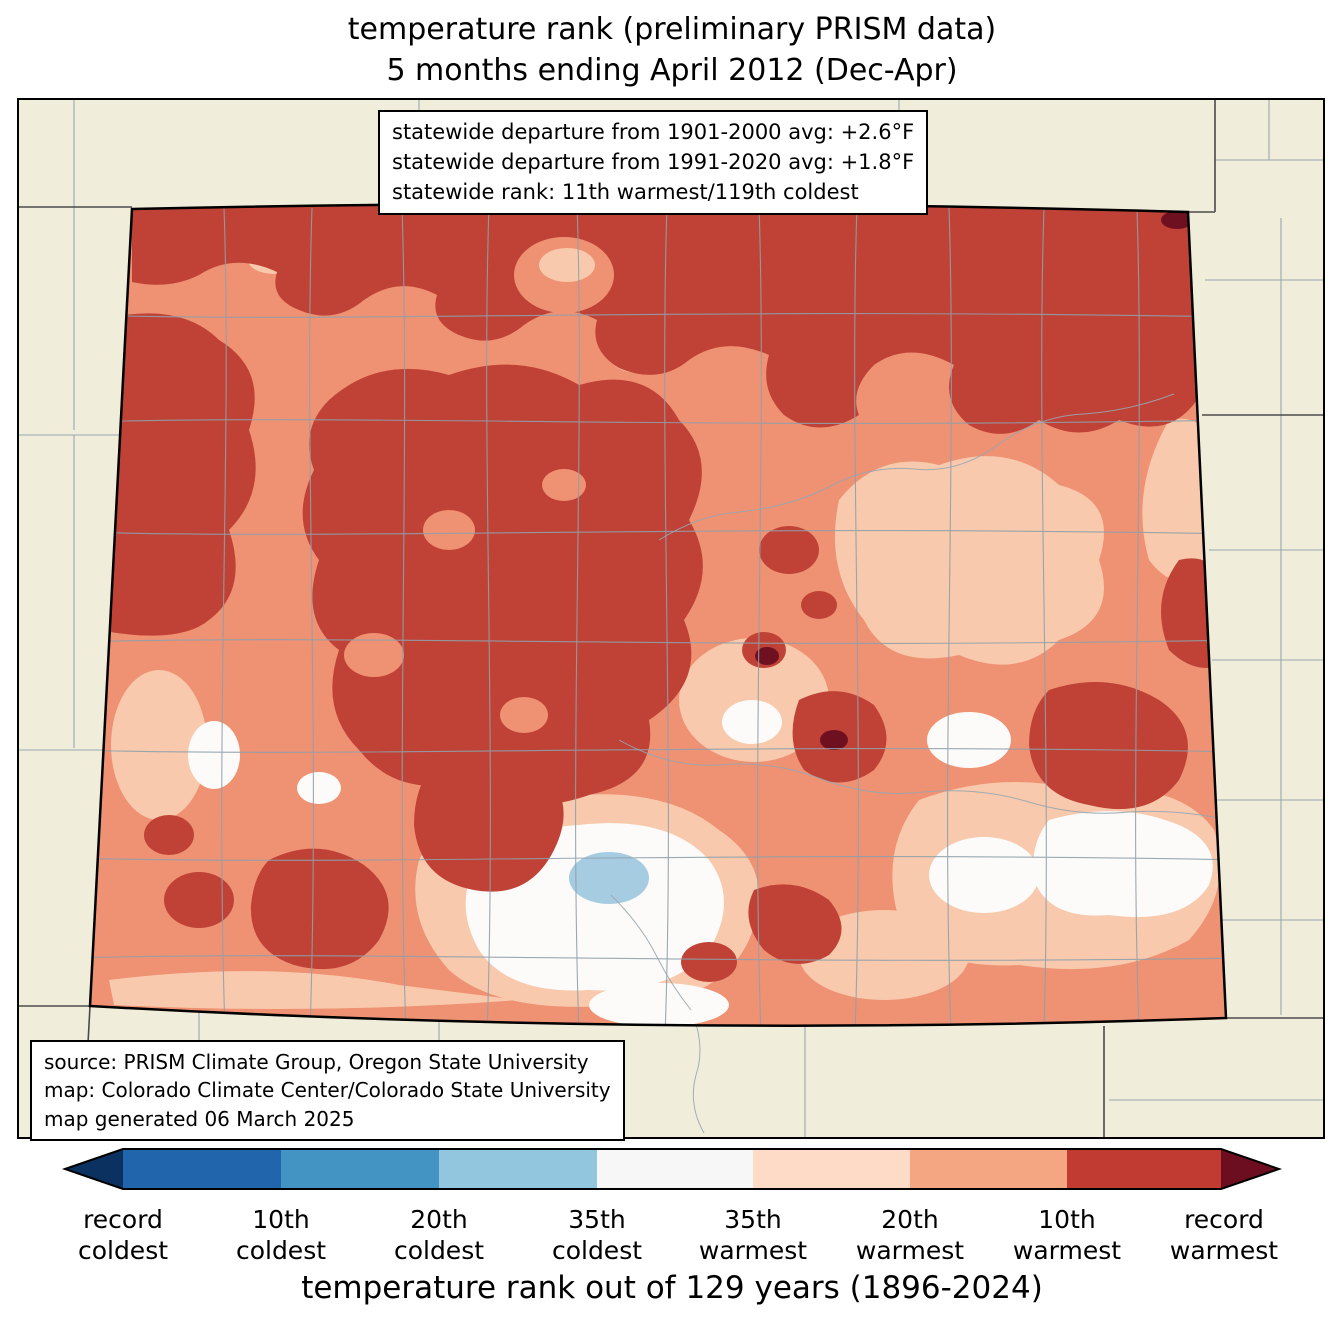 Image resolution: width=1344 pixels, height=1332 pixels. Describe the element at coordinates (609, 878) in the screenshot. I see `cool-rank-patch` at that location.